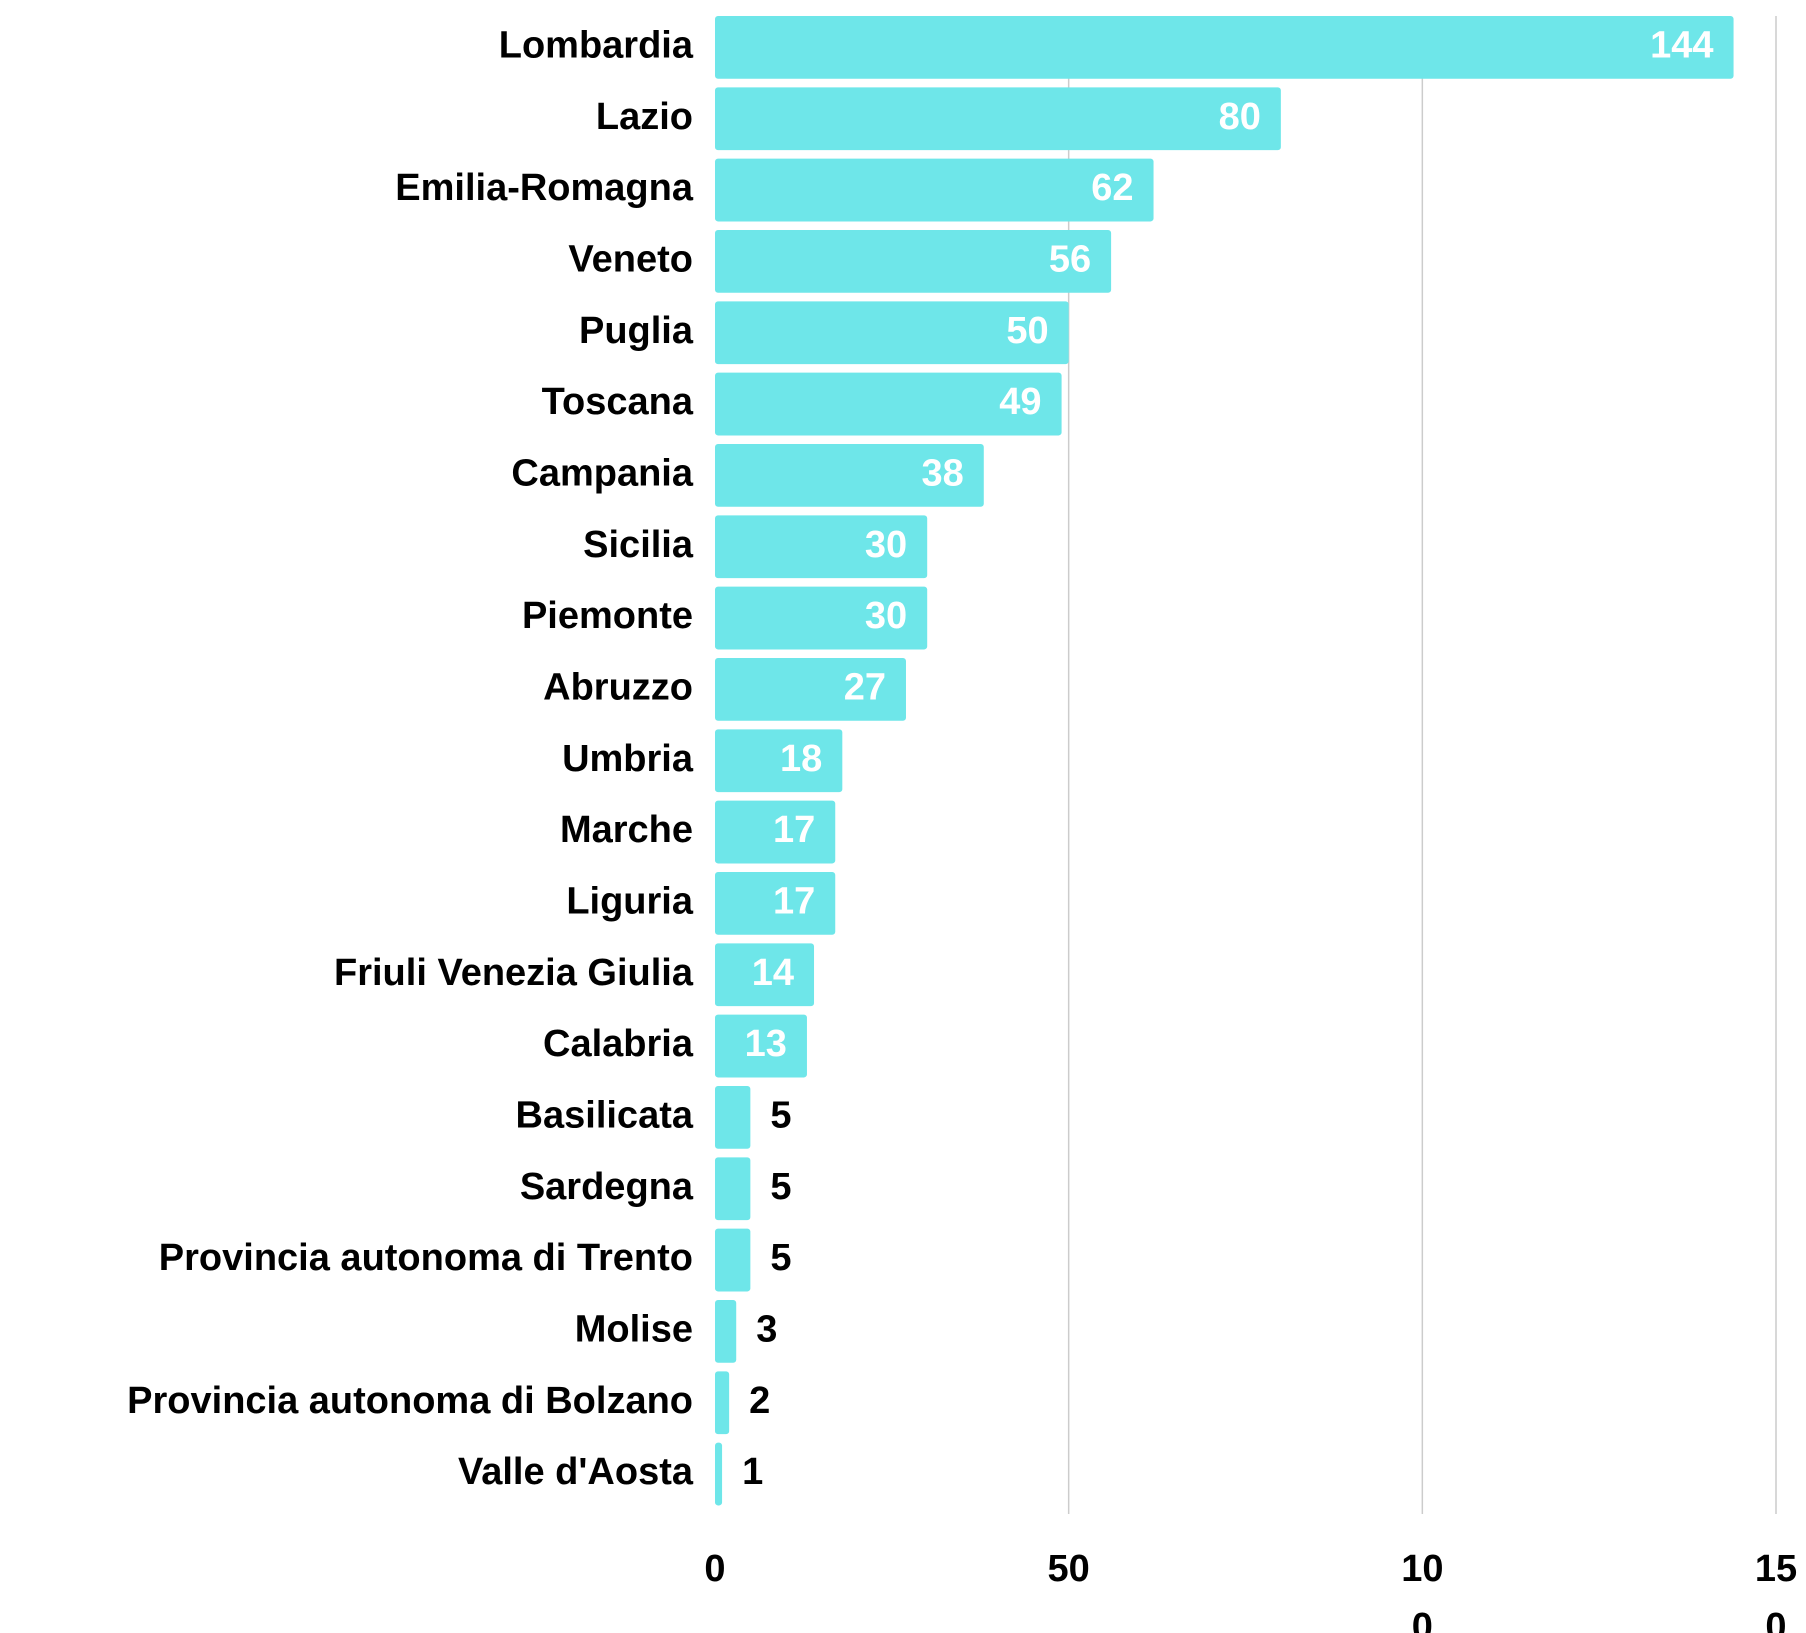 This screenshot has height=1633, width=1806. I want to click on y-tick-label: Molise, so click(634, 1329).